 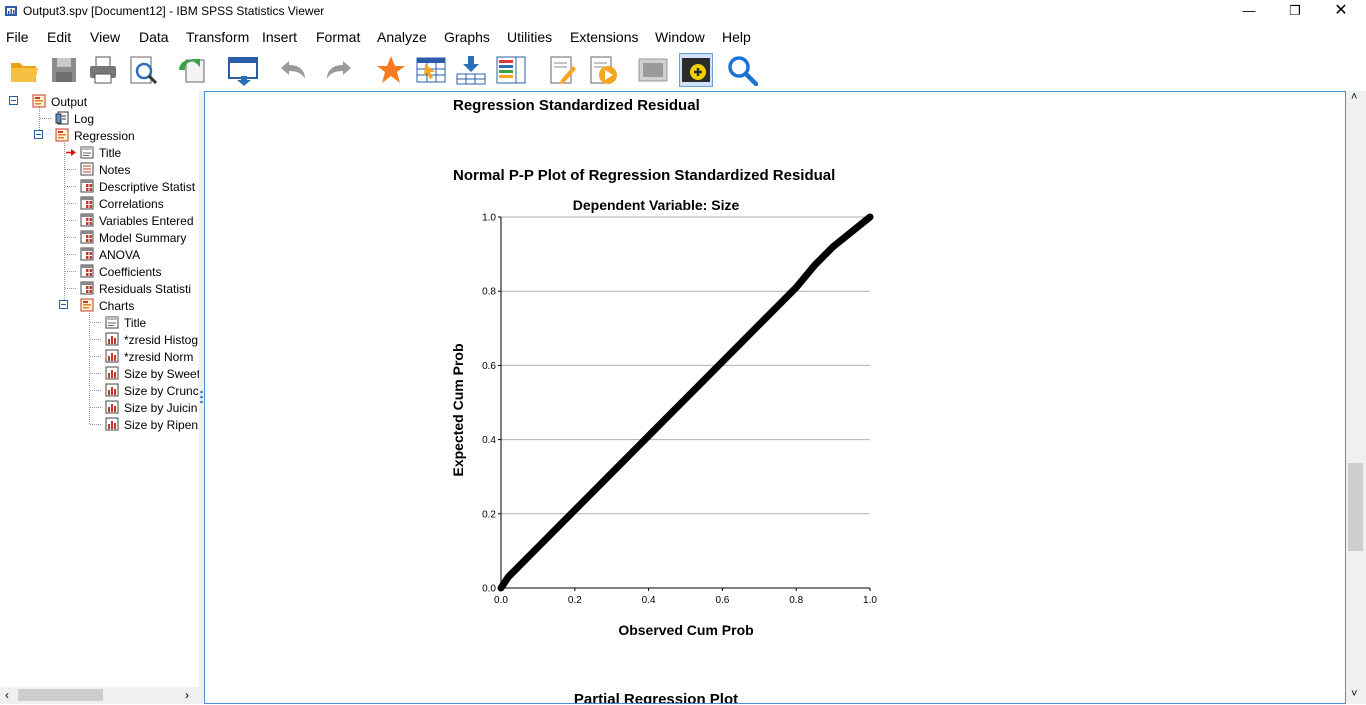 What do you see at coordinates (161, 425) in the screenshot?
I see `tree-node-label: Size by Ripen` at bounding box center [161, 425].